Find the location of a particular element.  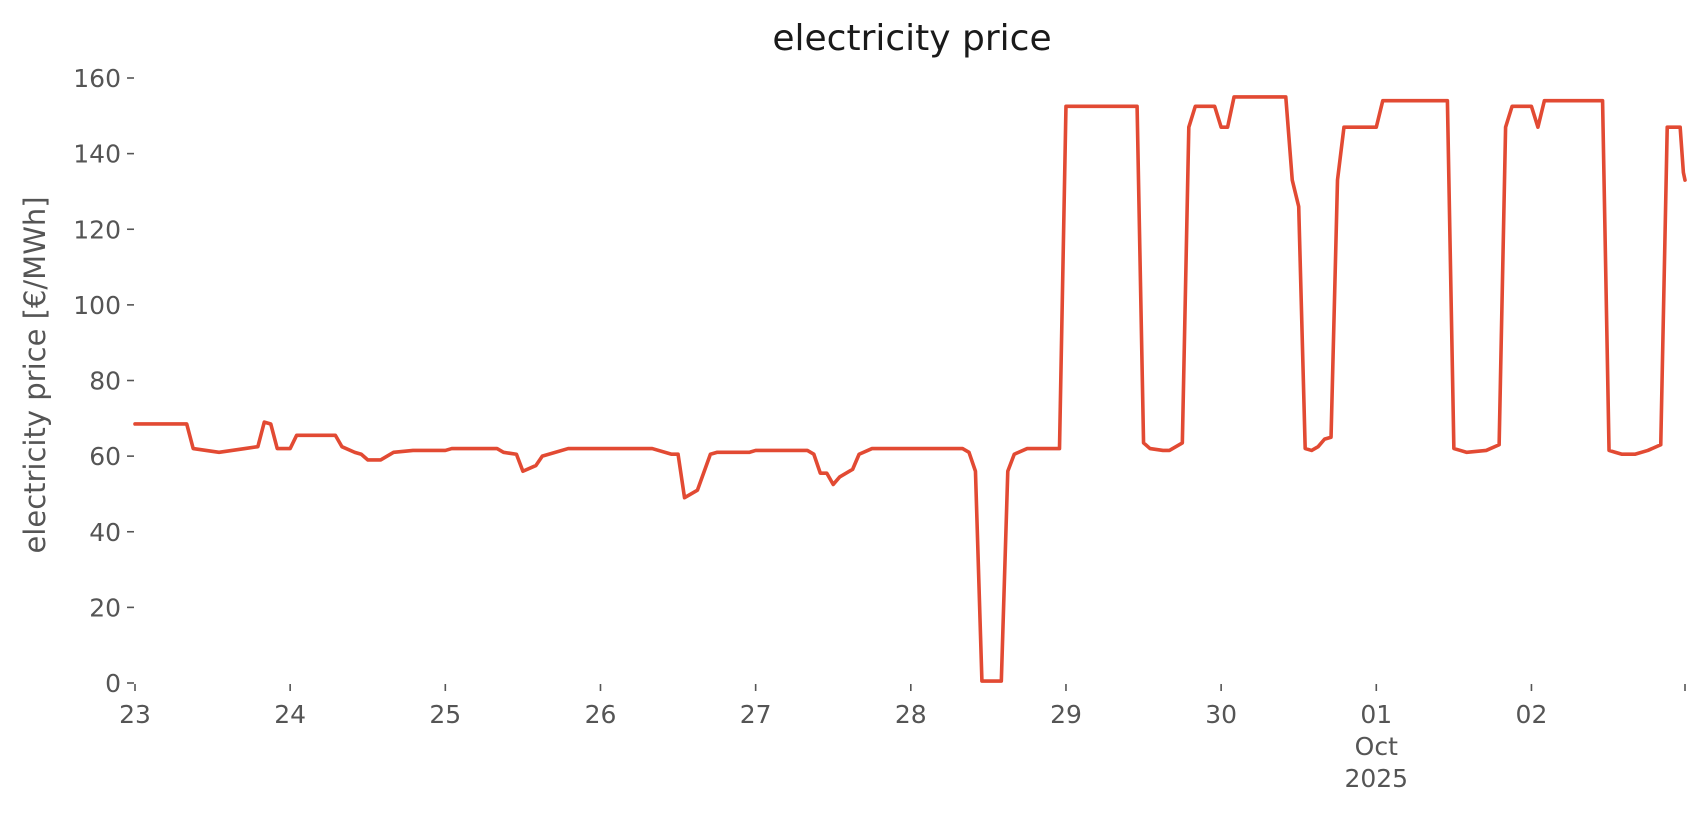

y-tick-label: 120 is located at coordinates (97, 229).